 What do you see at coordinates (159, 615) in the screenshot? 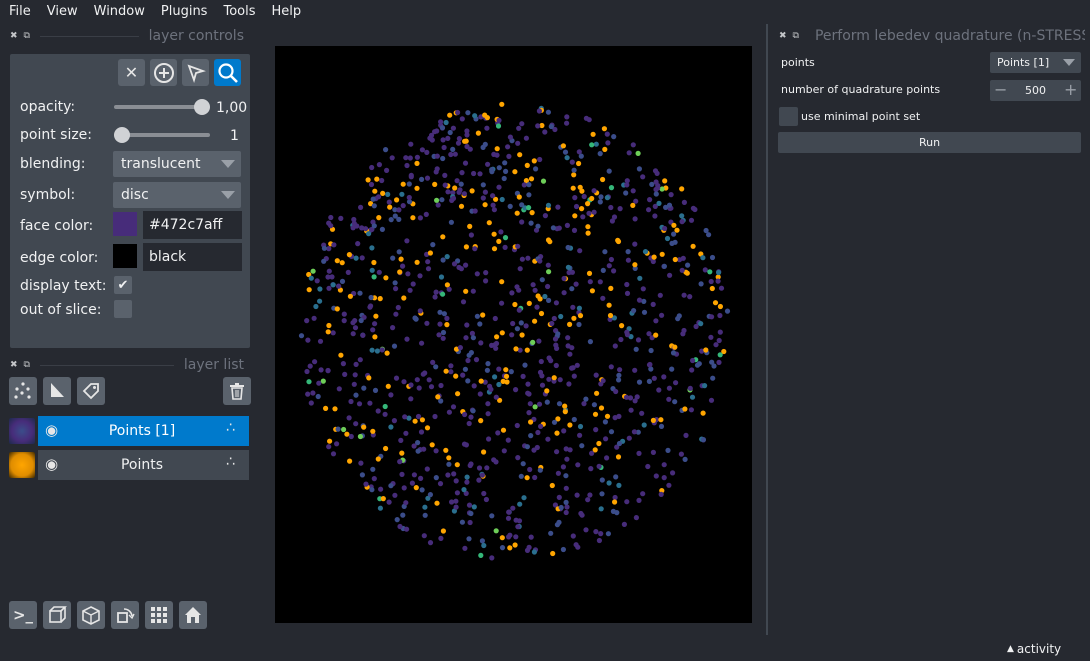
I see `grid-view-button` at bounding box center [159, 615].